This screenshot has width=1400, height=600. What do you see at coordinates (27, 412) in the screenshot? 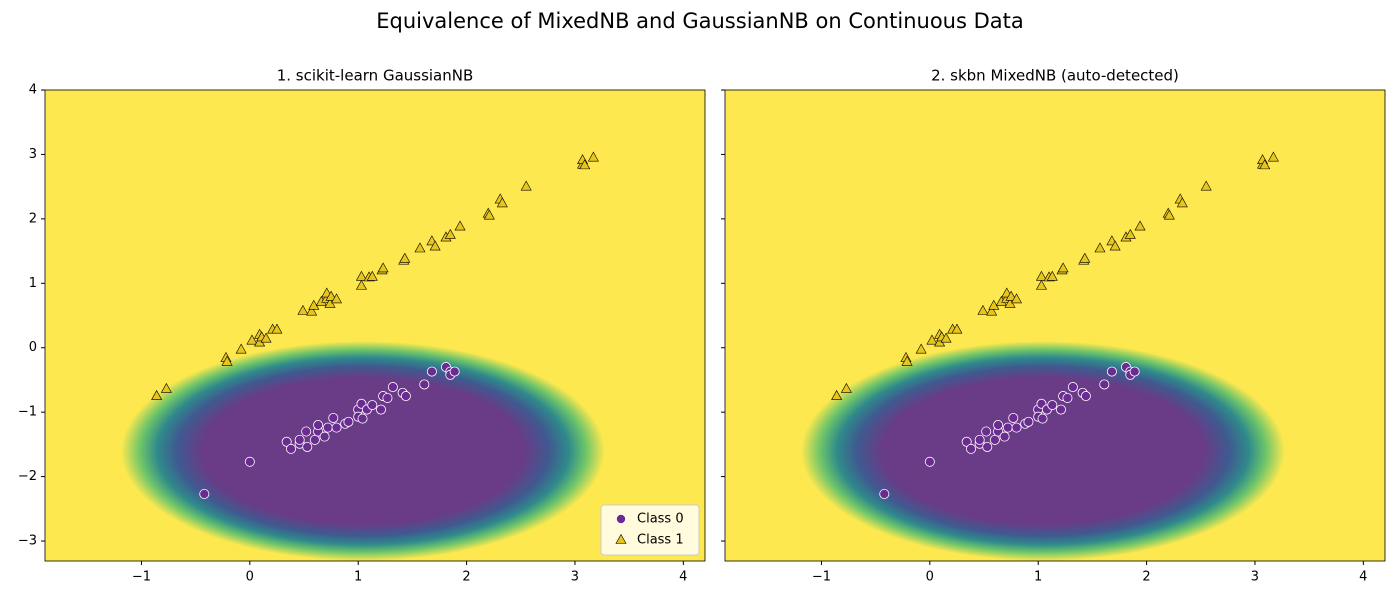
I see `y-tick-label: −1` at bounding box center [27, 412].